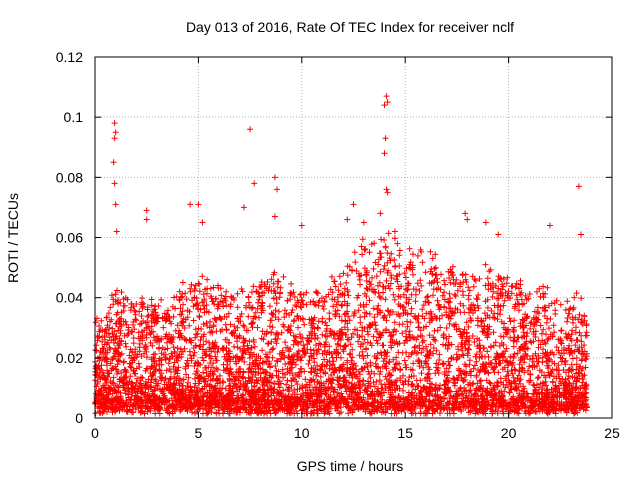  What do you see at coordinates (350, 466) in the screenshot?
I see `x-axis-label: GPS time / hours` at bounding box center [350, 466].